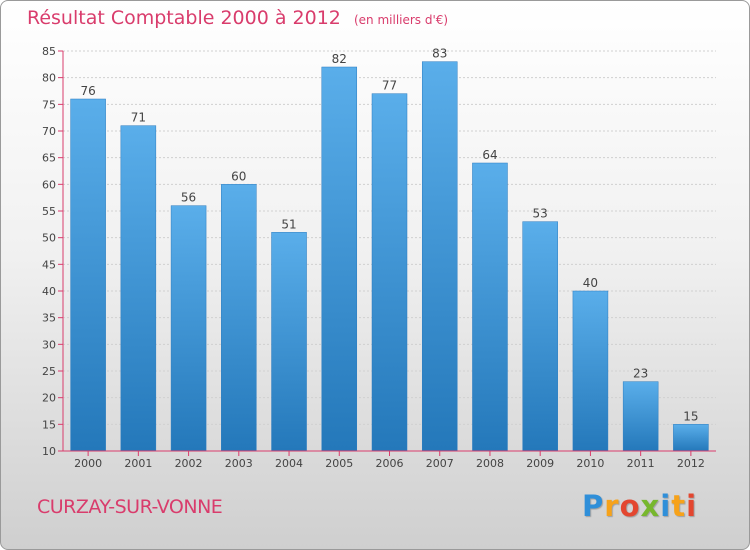  What do you see at coordinates (390, 463) in the screenshot?
I see `x-tick-label: 2006` at bounding box center [390, 463].